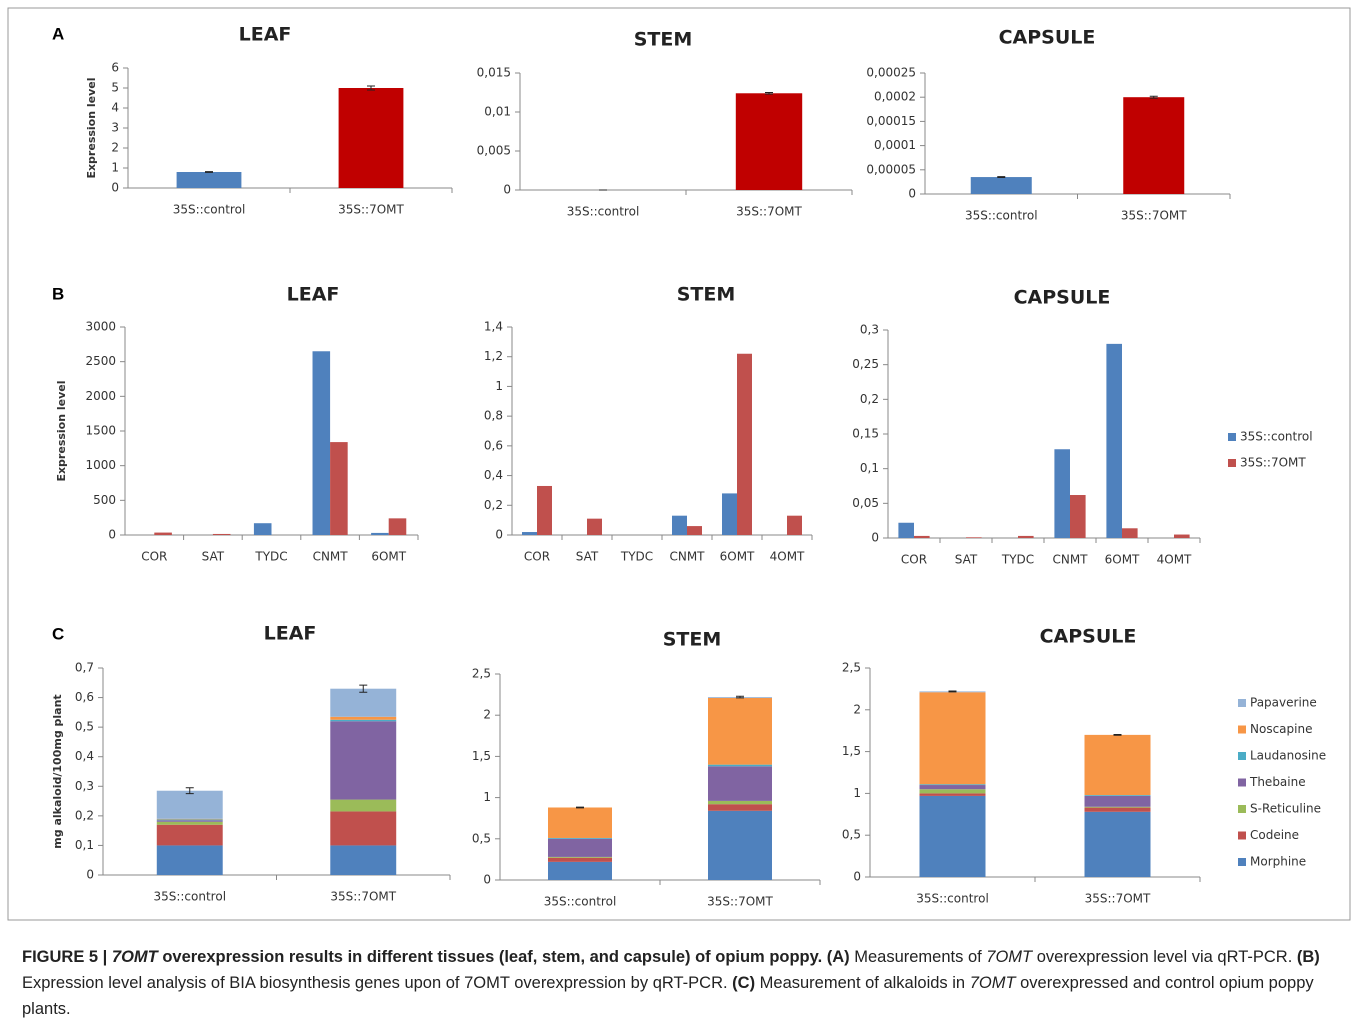 Image resolution: width=1358 pixels, height=1031 pixels. What do you see at coordinates (1273, 463) in the screenshot?
I see `legend-label: 35S::7OMT` at bounding box center [1273, 463].